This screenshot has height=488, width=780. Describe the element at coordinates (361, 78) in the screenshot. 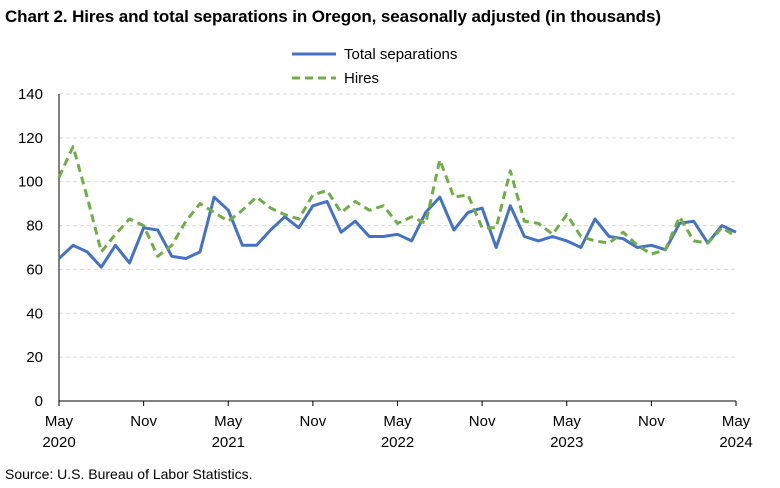

I see `legend-label: Hires` at that location.